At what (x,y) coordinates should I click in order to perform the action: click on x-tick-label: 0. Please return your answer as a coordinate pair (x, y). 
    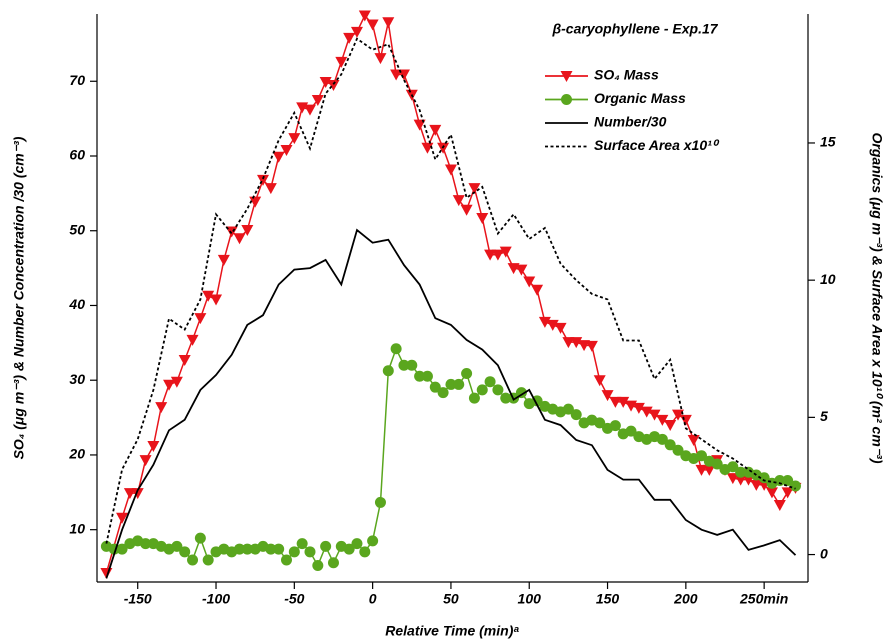
    Looking at the image, I should click on (373, 599).